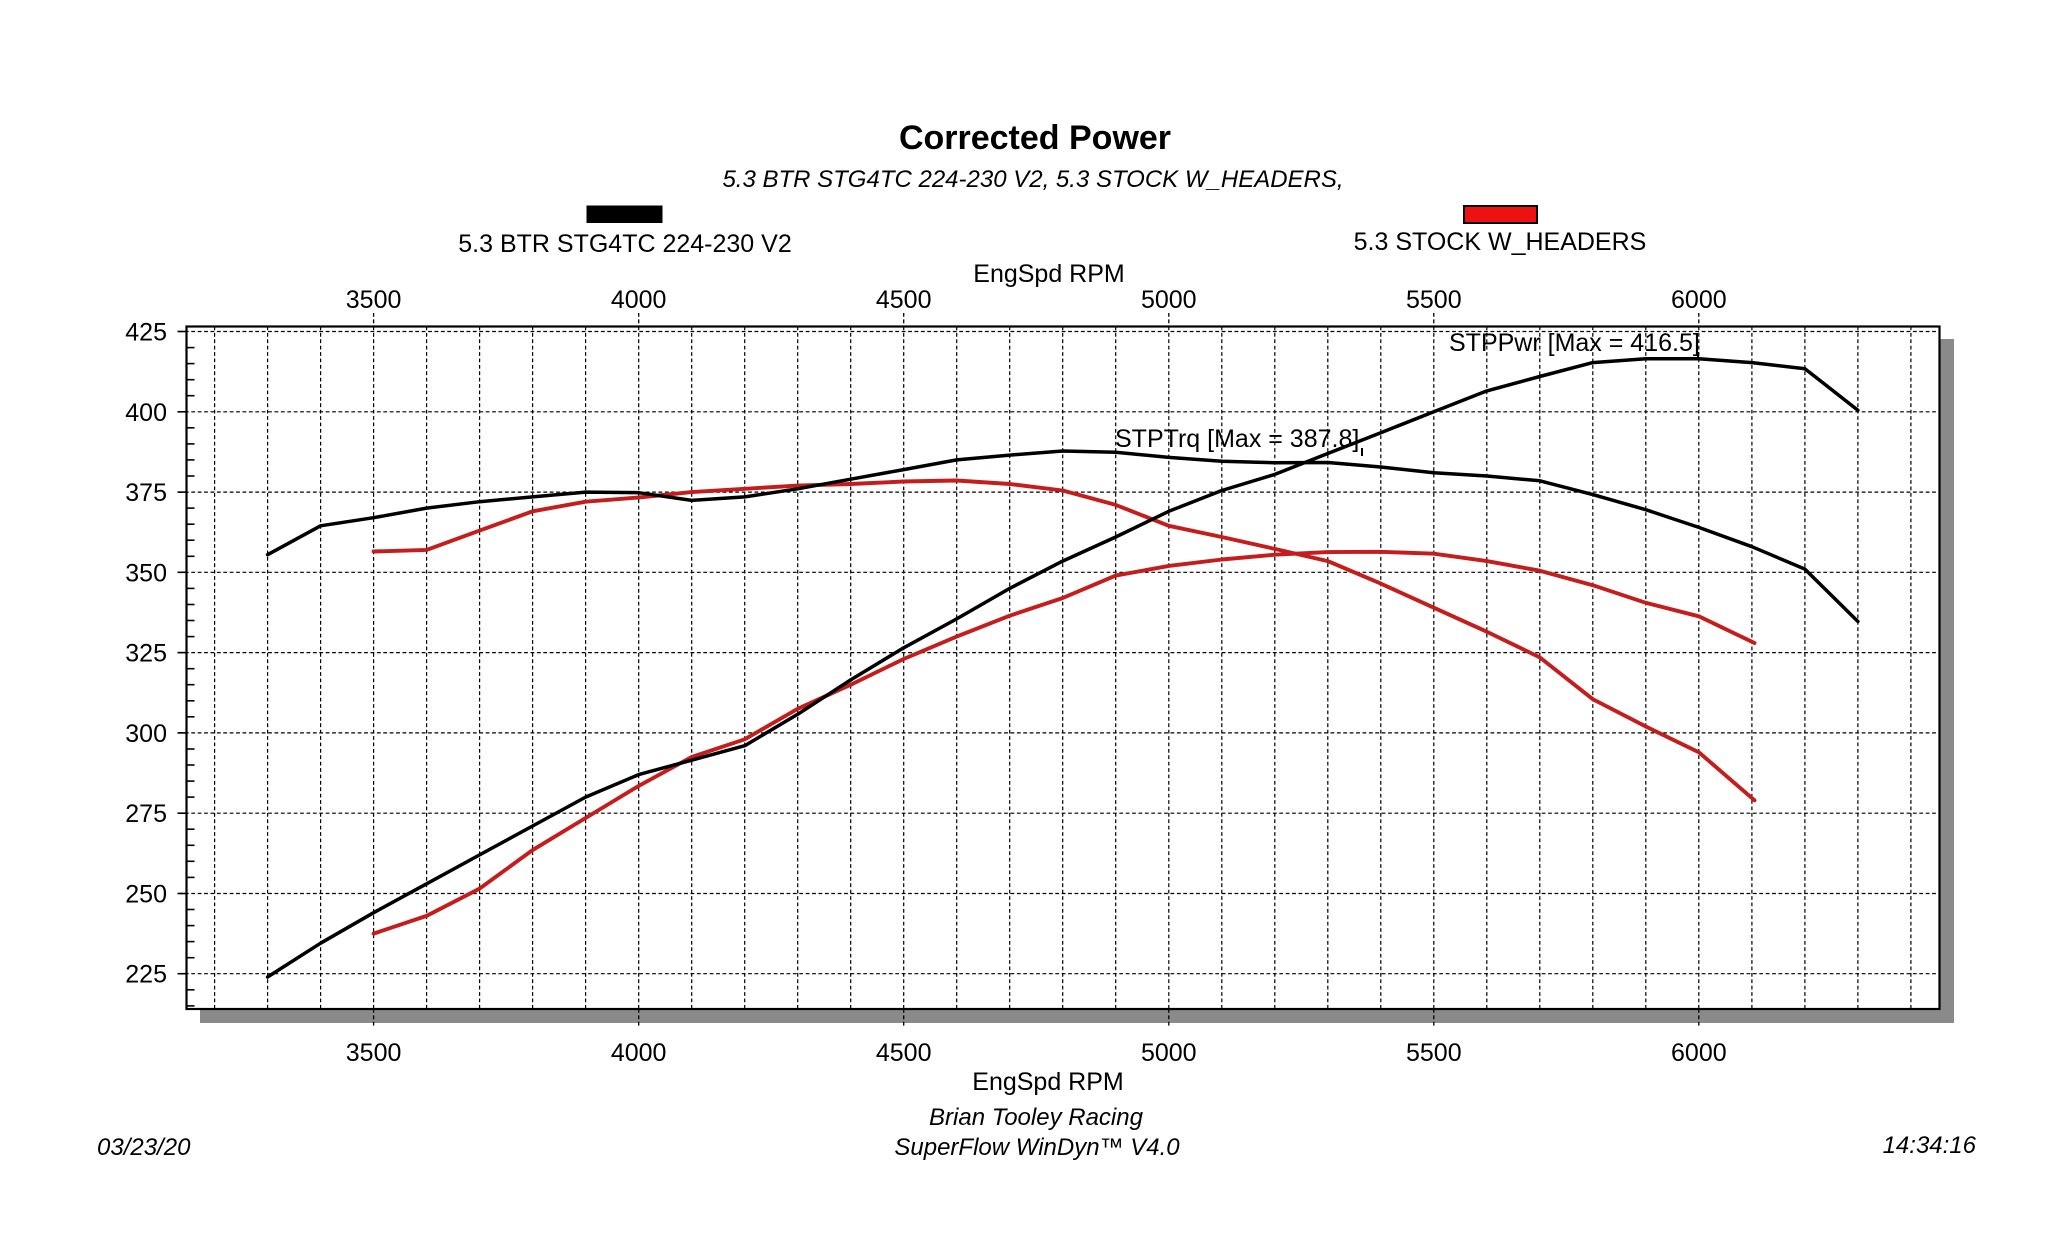 The width and height of the screenshot is (2072, 1258). Describe the element at coordinates (1930, 1145) in the screenshot. I see `svg-text: 14:34:16` at that location.